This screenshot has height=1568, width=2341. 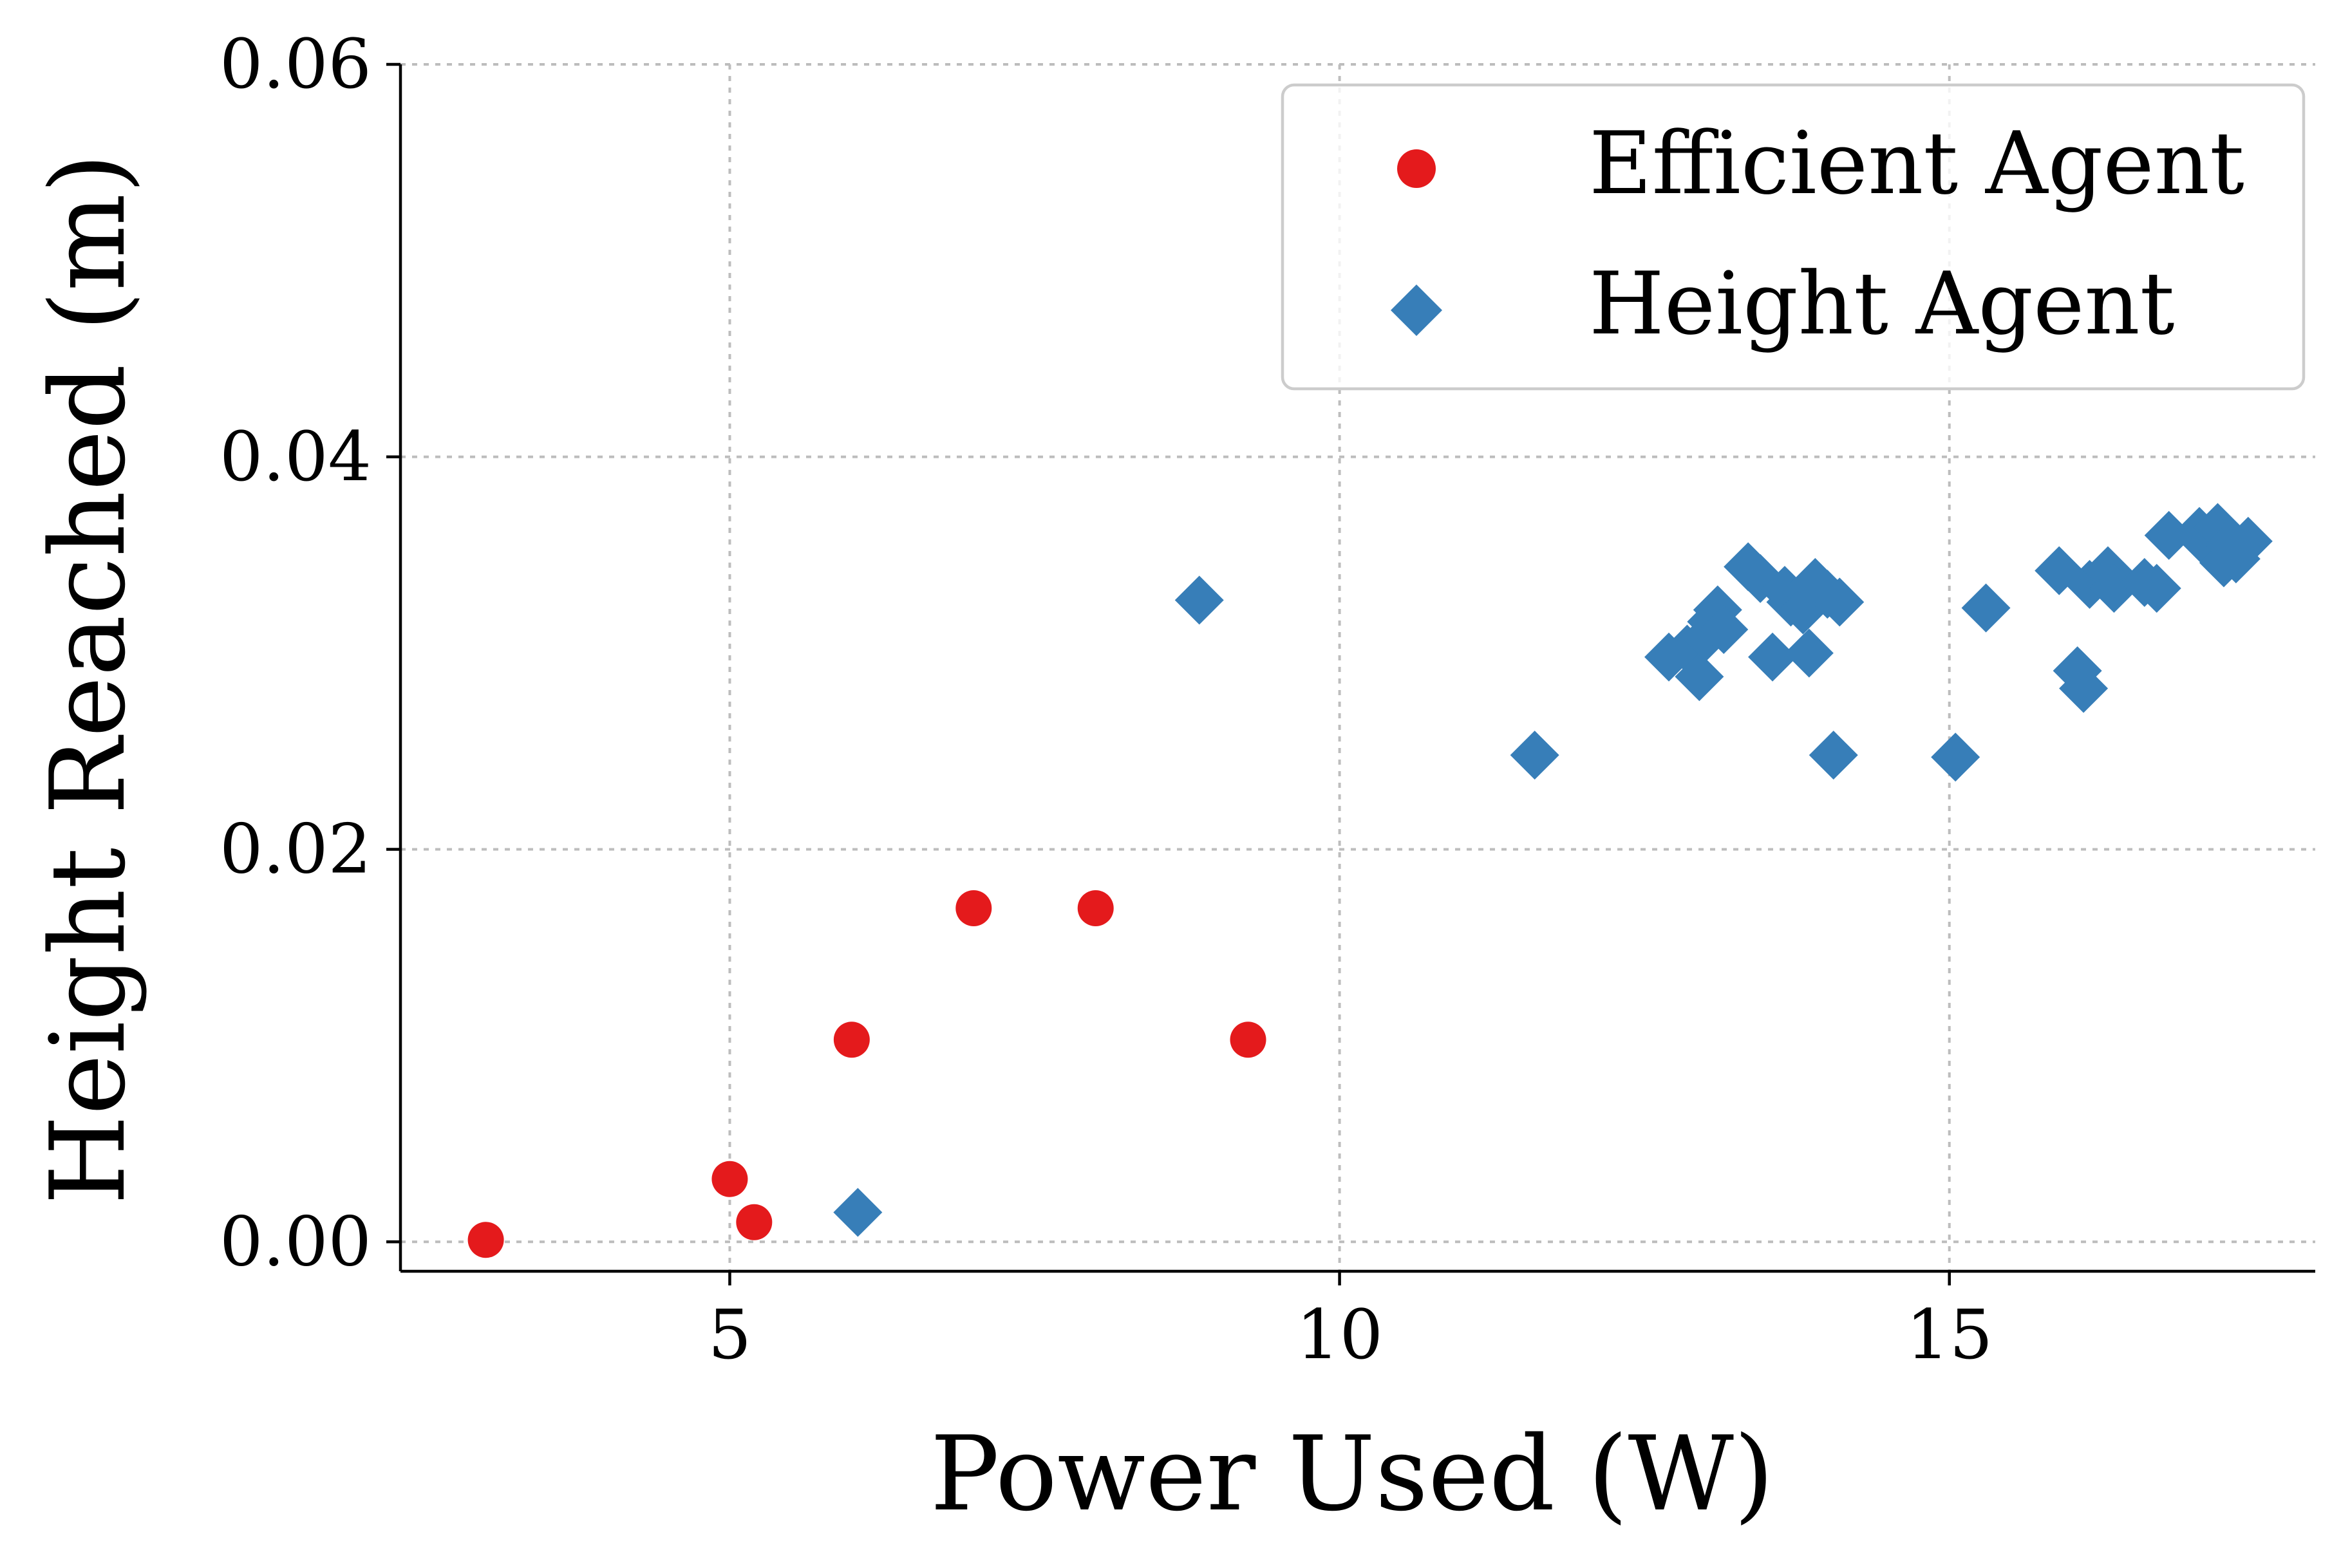 I want to click on legend-frame, so click(x=1793, y=237).